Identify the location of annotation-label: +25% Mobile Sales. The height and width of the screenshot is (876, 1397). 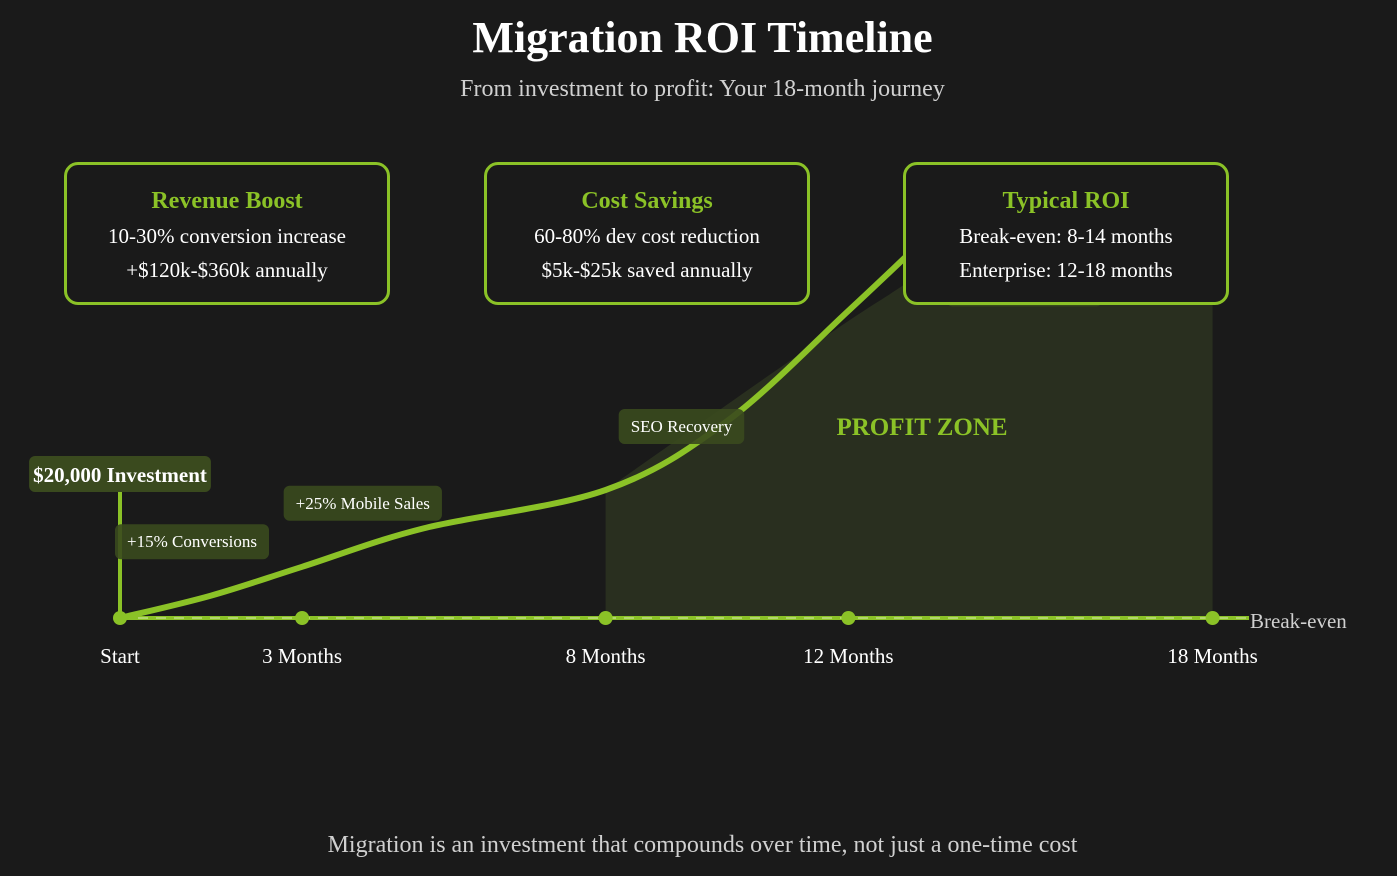
(363, 503).